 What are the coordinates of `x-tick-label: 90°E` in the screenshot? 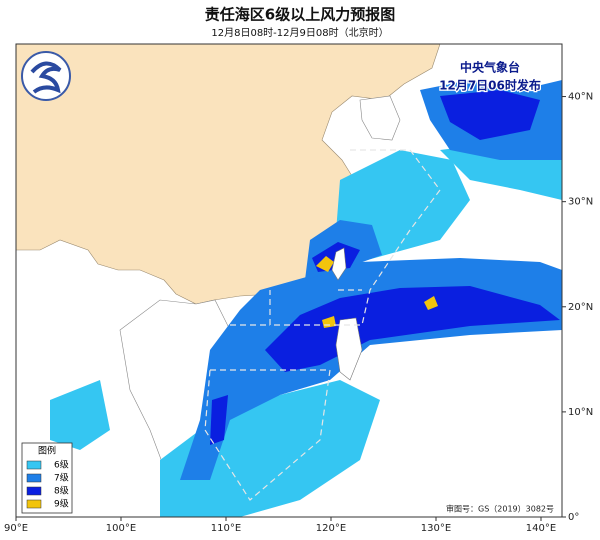 It's located at (16, 528).